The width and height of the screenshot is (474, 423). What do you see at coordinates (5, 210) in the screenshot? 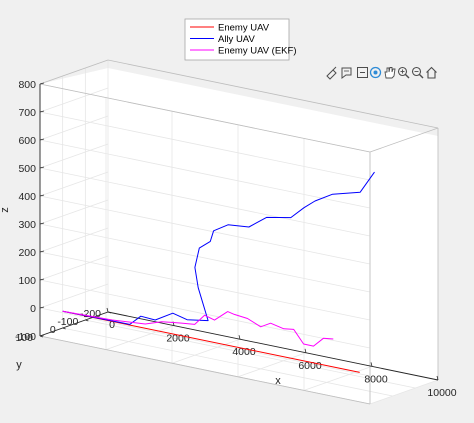
I see `z-axis-label: z` at bounding box center [5, 210].